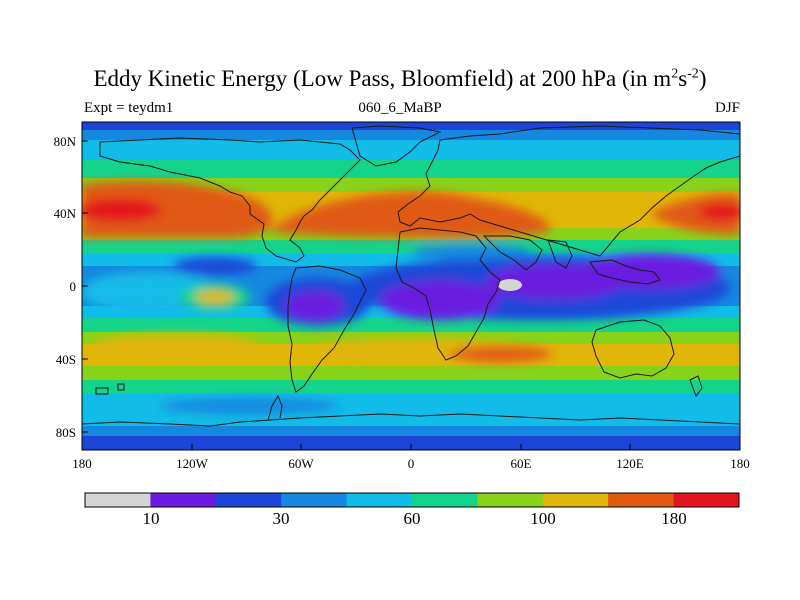  I want to click on coast-se-asia, so click(625, 272).